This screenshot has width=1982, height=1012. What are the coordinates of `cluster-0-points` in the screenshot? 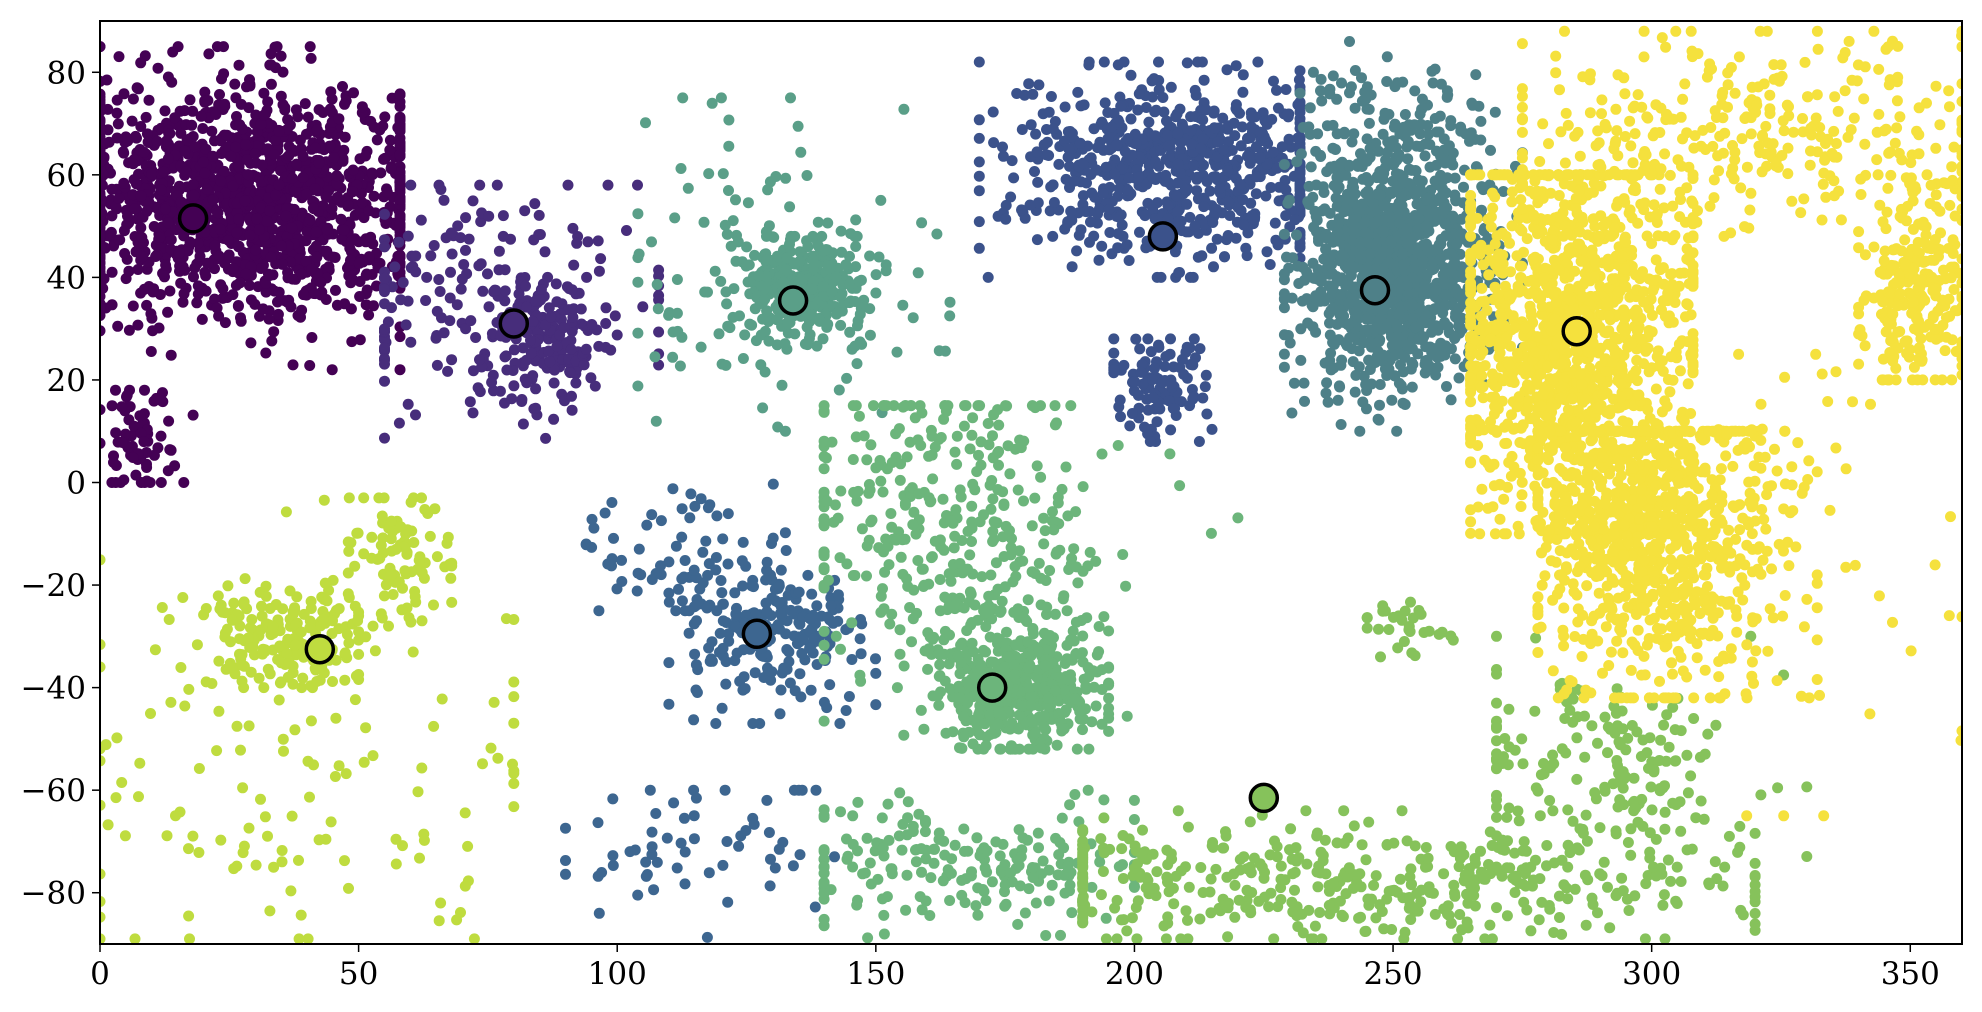 It's located at (253, 264).